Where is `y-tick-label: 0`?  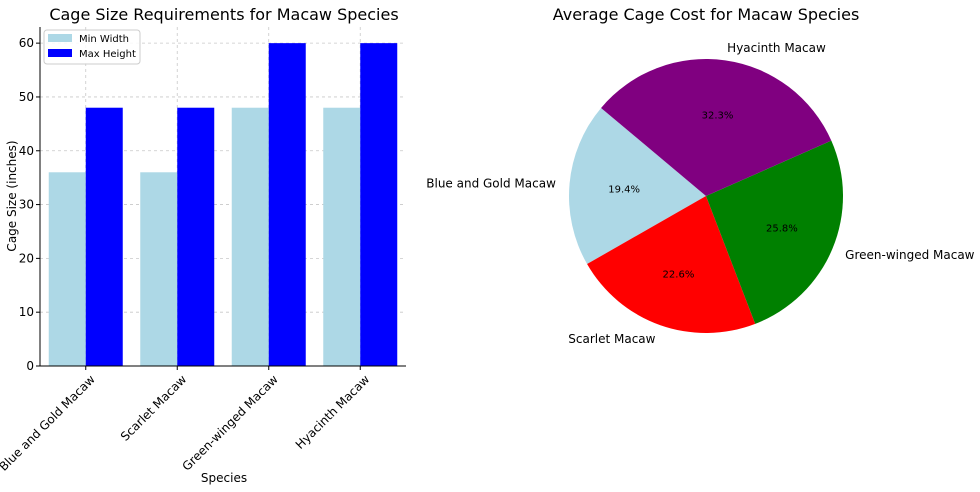 y-tick-label: 0 is located at coordinates (30, 366).